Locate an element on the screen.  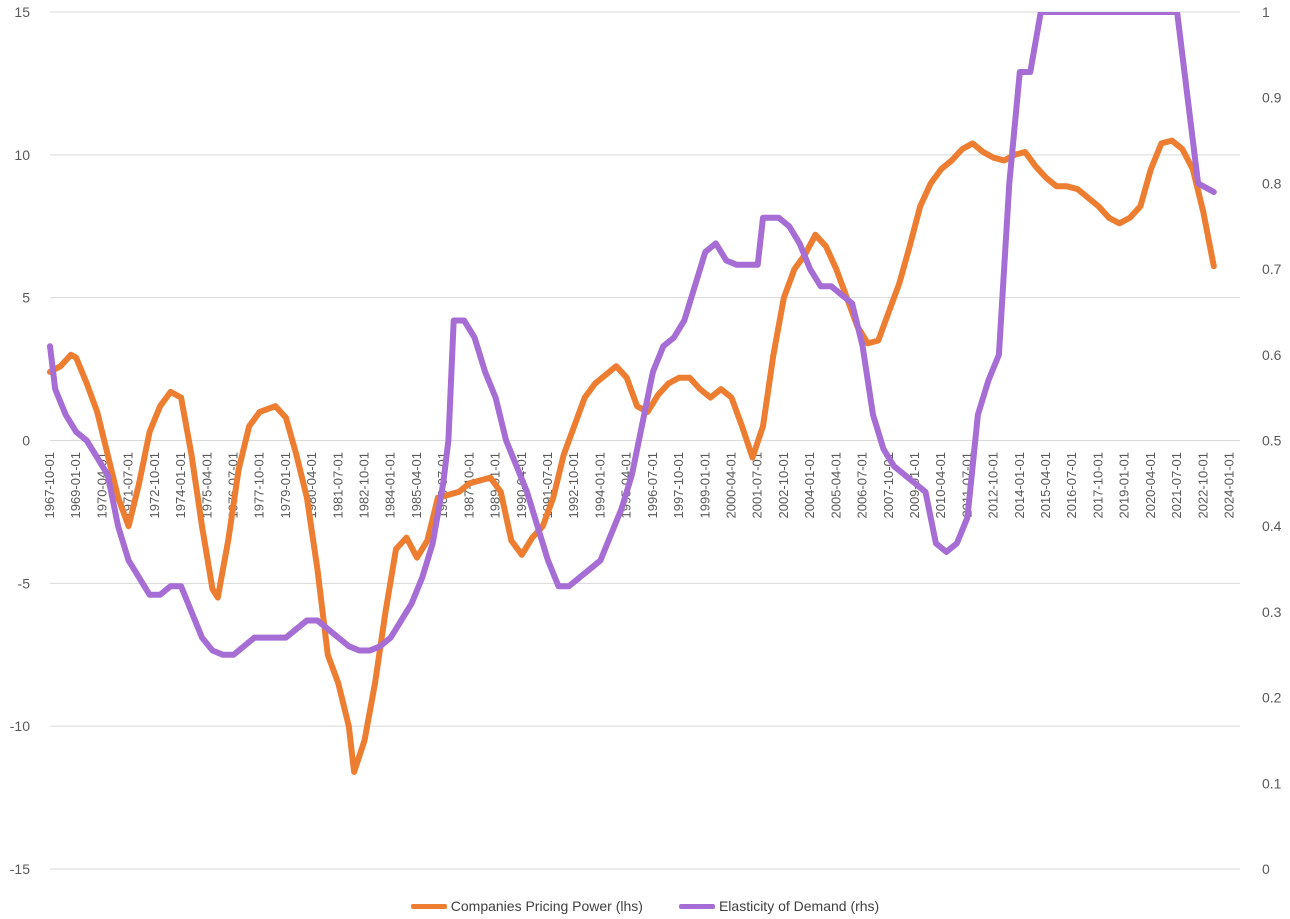
right-axis-tick-label: 0.6 is located at coordinates (1272, 355).